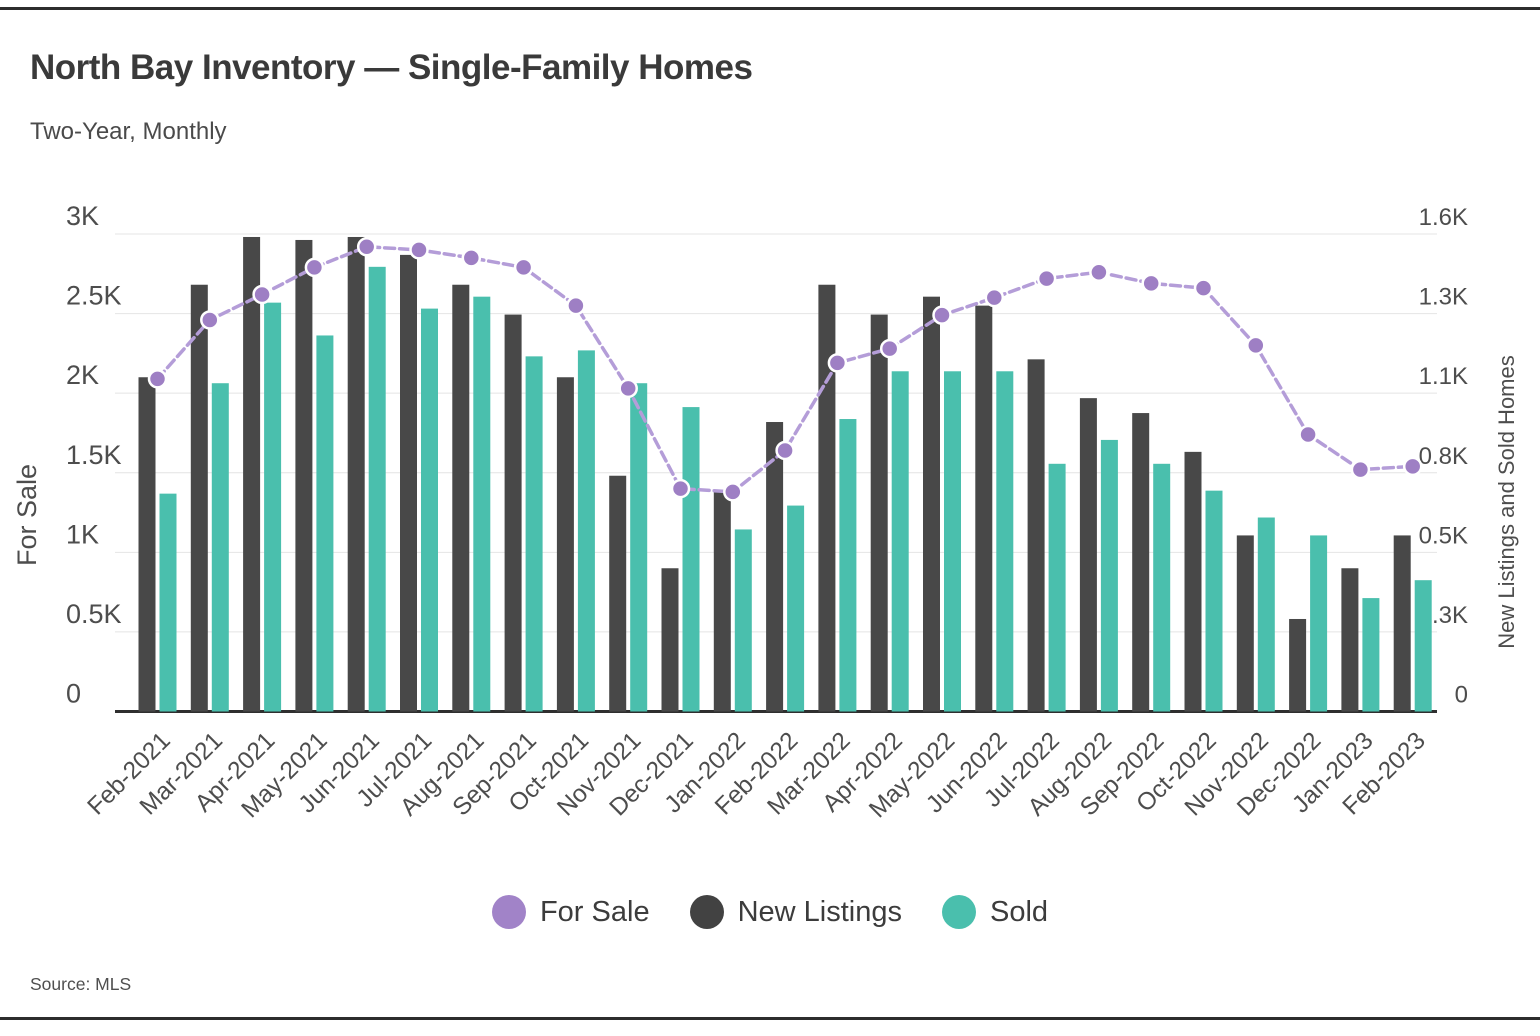 The height and width of the screenshot is (1036, 1540). I want to click on for-sale-point-Oct-2021, so click(576, 305).